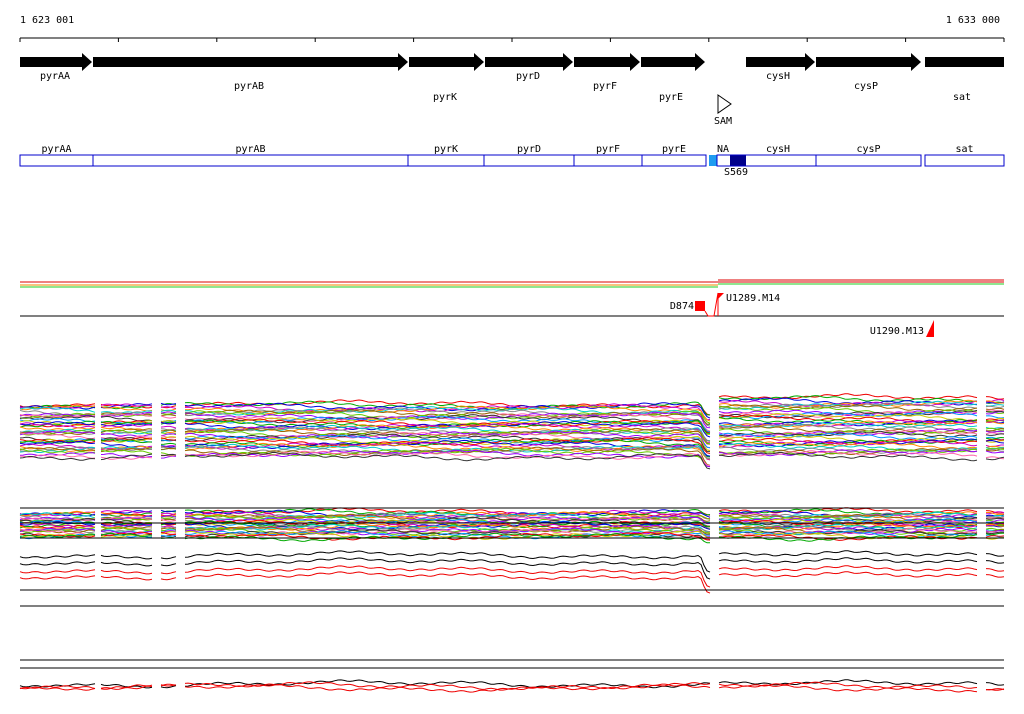 This screenshot has height=714, width=1024. What do you see at coordinates (529, 149) in the screenshot?
I see `segment-label: pyrD` at bounding box center [529, 149].